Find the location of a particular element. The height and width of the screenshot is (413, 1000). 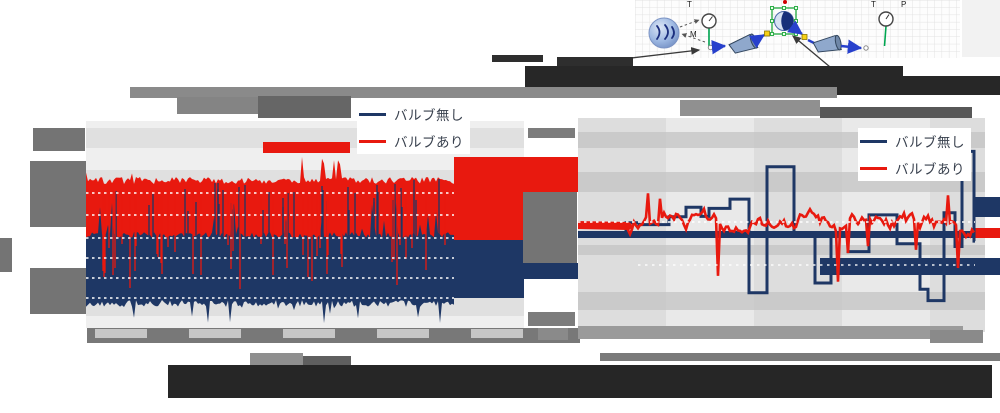

redaction-chart2-xticks-right is located at coordinates (956, 336).